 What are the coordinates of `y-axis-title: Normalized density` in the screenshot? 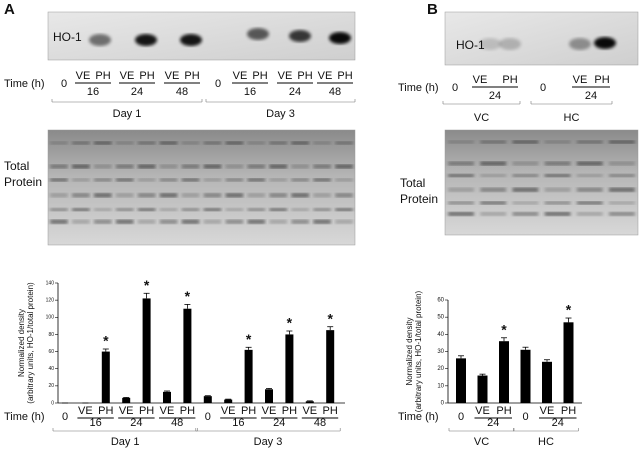 It's located at (21, 343).